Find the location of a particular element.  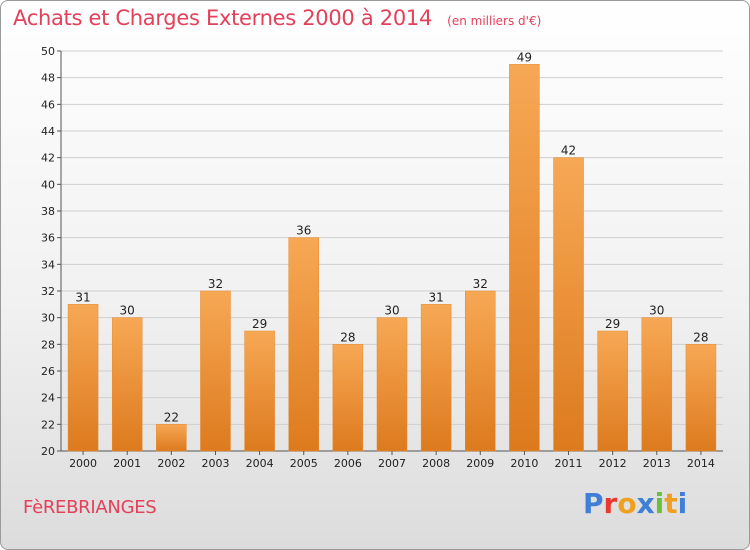

x-tick-label: 2009 is located at coordinates (480, 463).